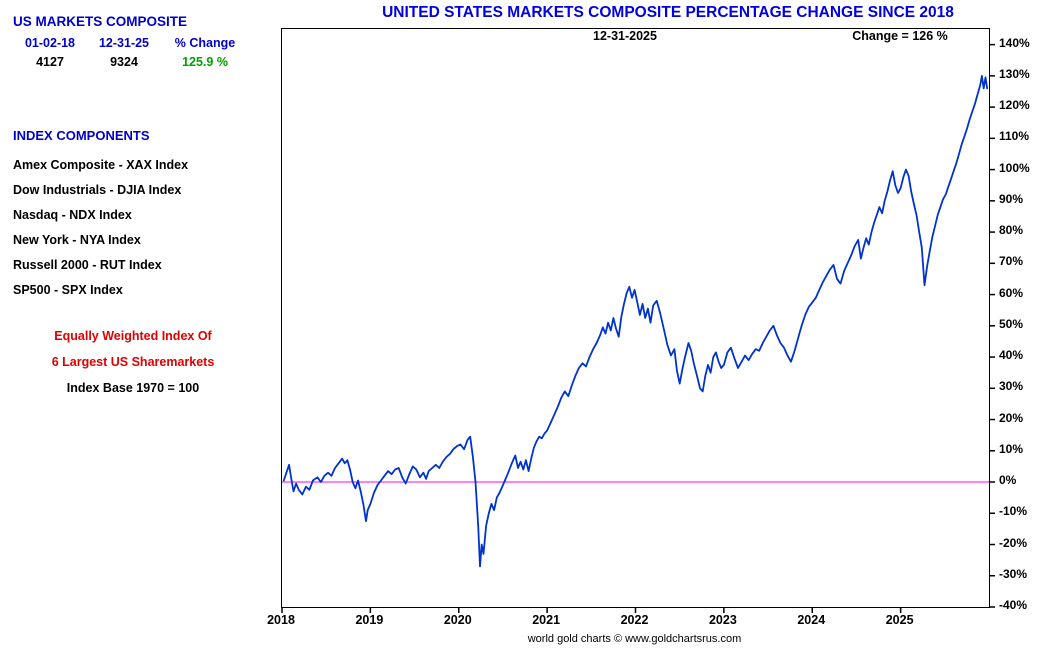 The width and height of the screenshot is (1050, 650). What do you see at coordinates (634, 620) in the screenshot?
I see `x-axis-label: 2022` at bounding box center [634, 620].